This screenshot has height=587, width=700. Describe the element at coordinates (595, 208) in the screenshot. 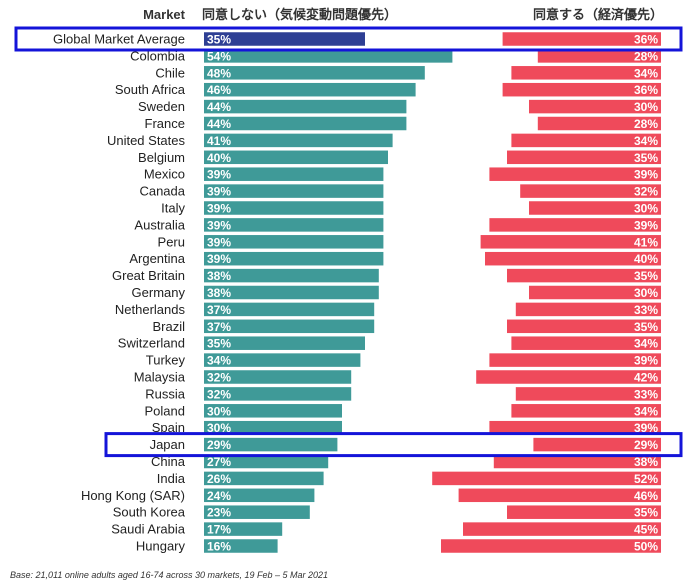

I see `agree-bar-italy` at that location.